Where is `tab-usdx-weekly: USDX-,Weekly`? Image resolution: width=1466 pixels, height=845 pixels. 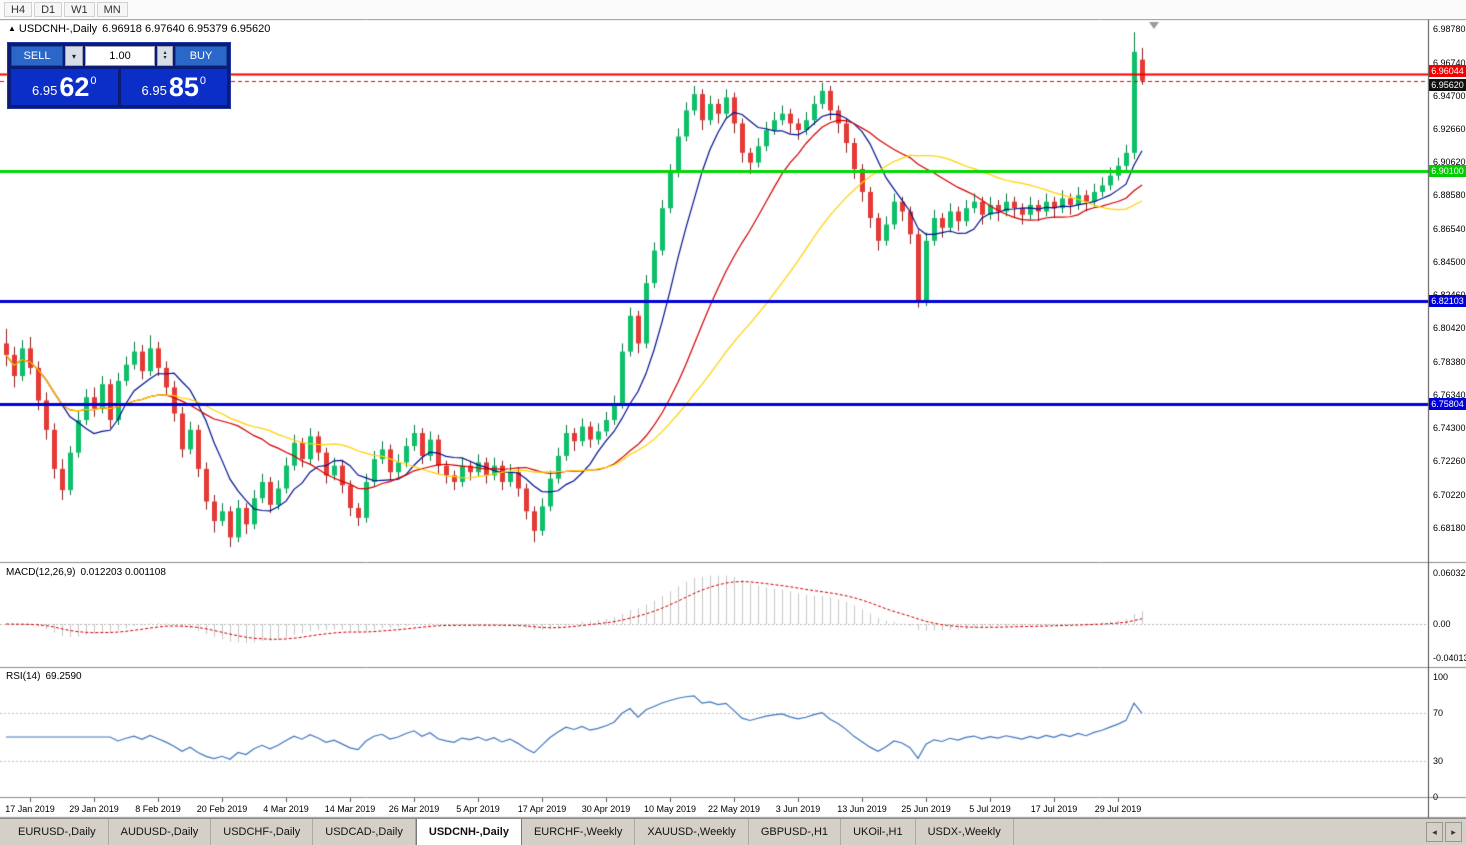
tab-usdx-weekly: USDX-,Weekly is located at coordinates (965, 832).